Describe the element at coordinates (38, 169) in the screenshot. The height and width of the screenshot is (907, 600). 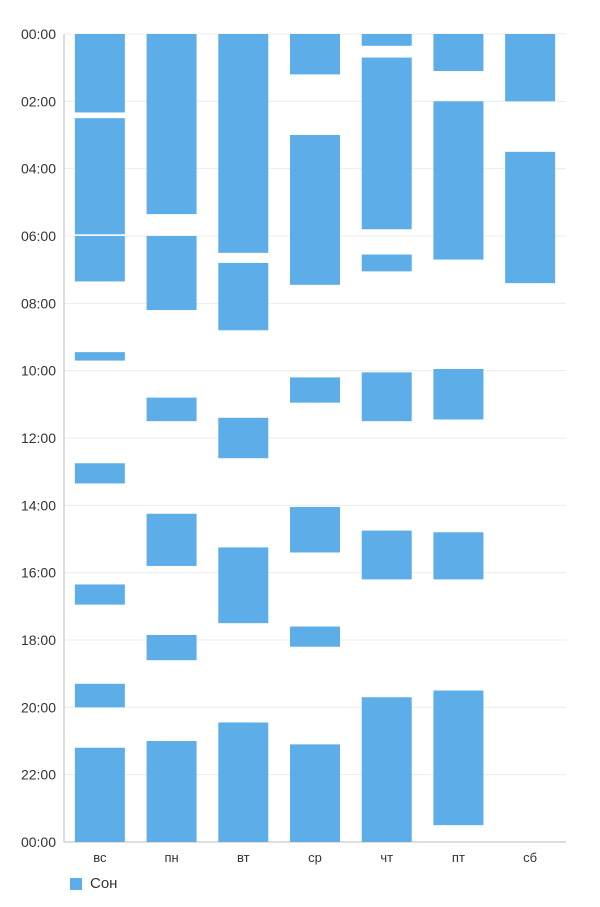
I see `y-tick-label: 04:00` at that location.